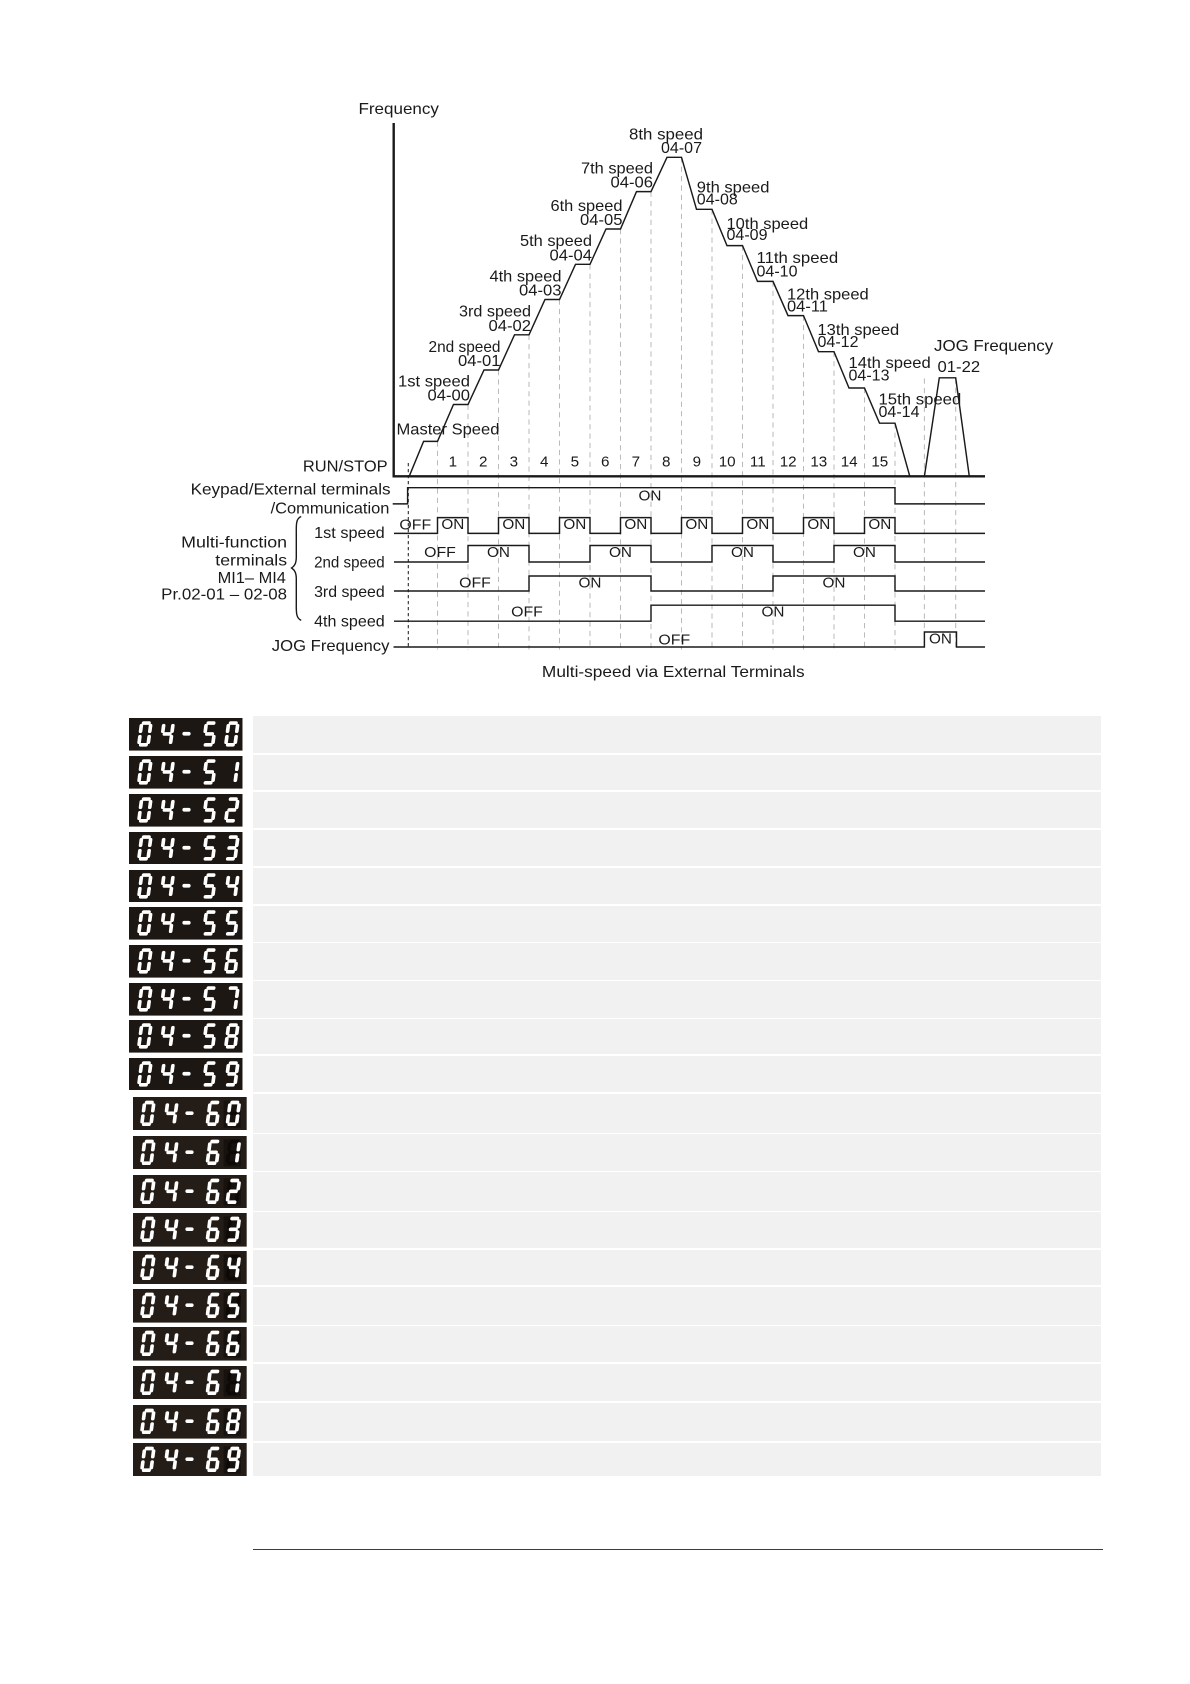 This screenshot has height=1684, width=1190. What do you see at coordinates (448, 430) in the screenshot?
I see `svg-text: Master Speed` at bounding box center [448, 430].